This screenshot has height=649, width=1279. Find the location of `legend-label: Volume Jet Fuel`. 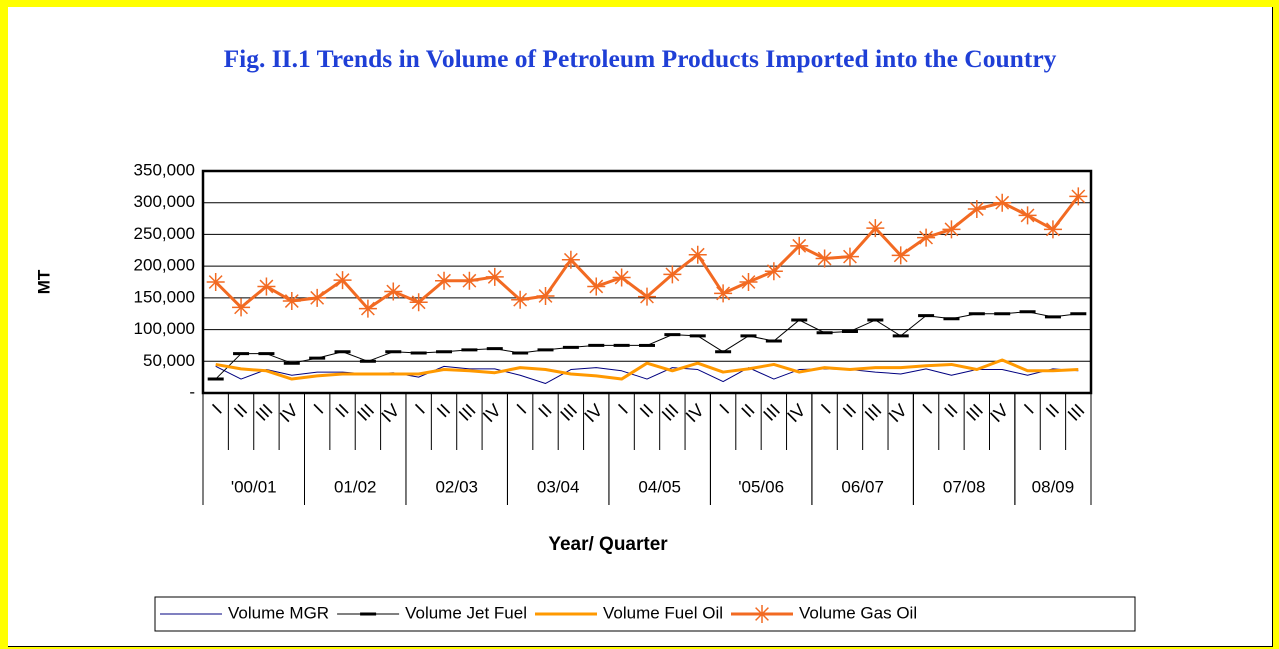

legend-label: Volume Jet Fuel is located at coordinates (466, 612).